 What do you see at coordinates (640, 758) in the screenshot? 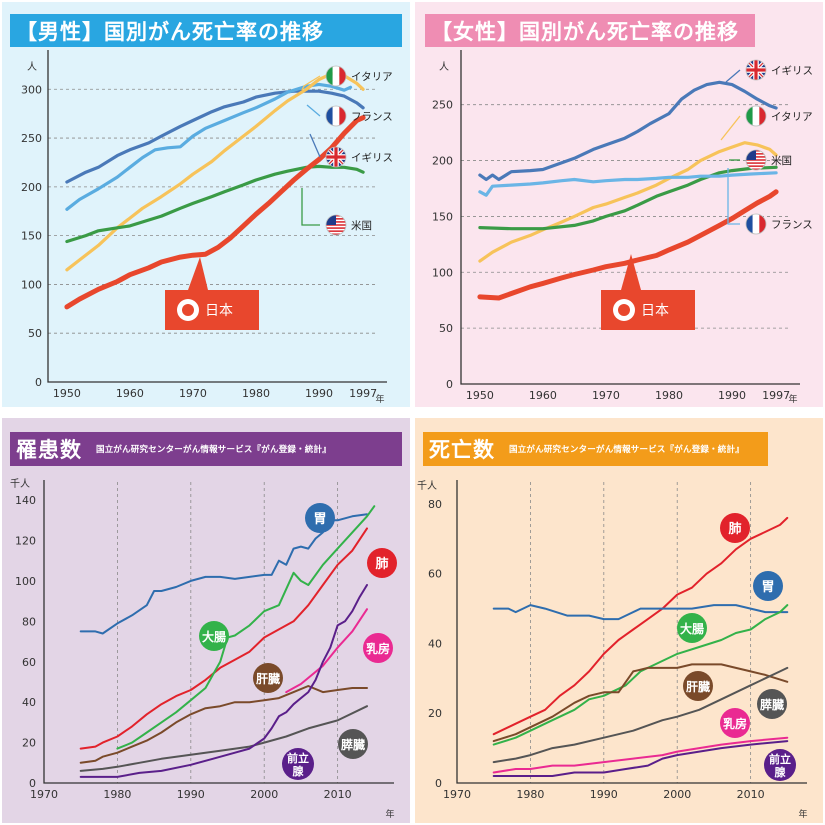
I see `series-line-前立腺` at bounding box center [640, 758].